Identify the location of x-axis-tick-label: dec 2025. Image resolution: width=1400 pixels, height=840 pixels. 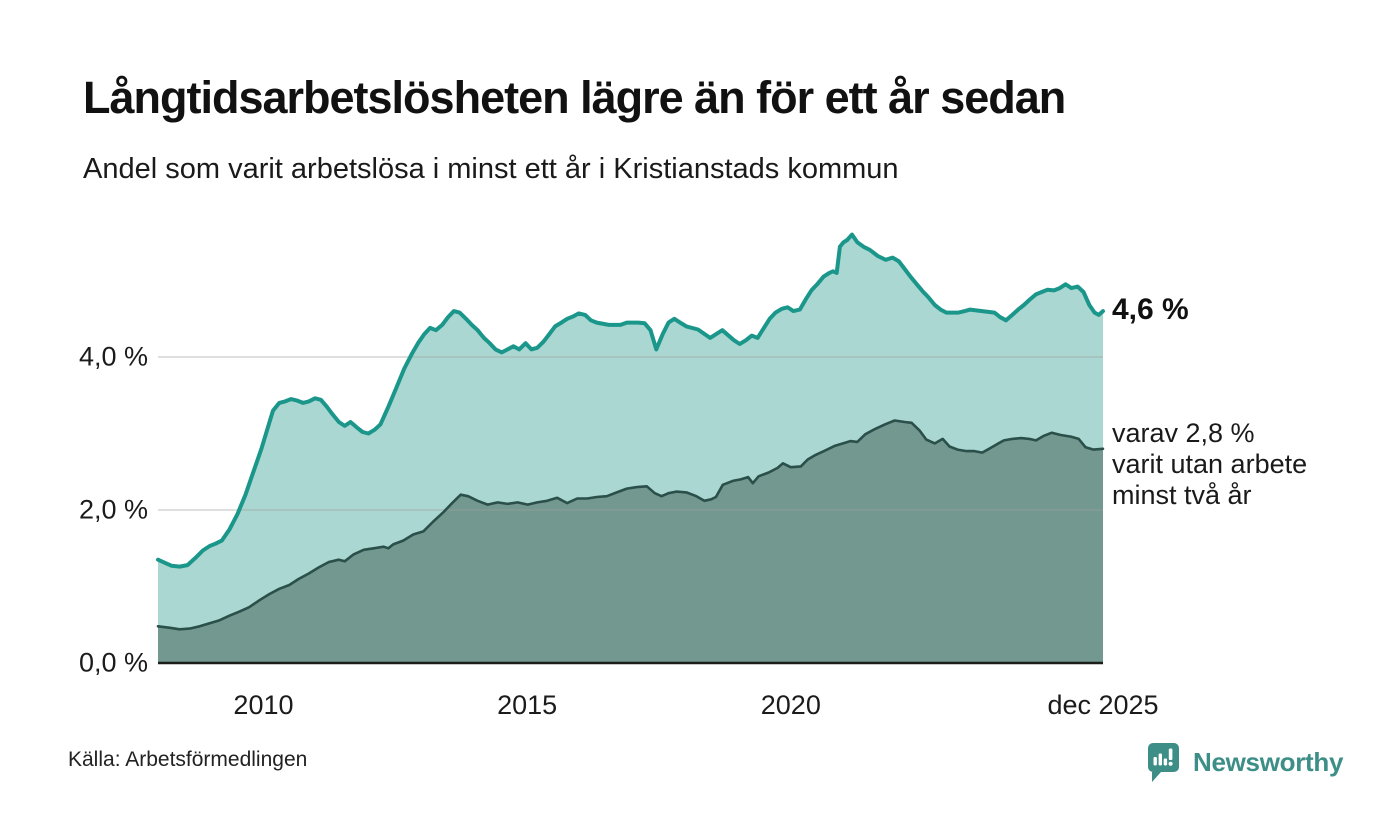
(1103, 705).